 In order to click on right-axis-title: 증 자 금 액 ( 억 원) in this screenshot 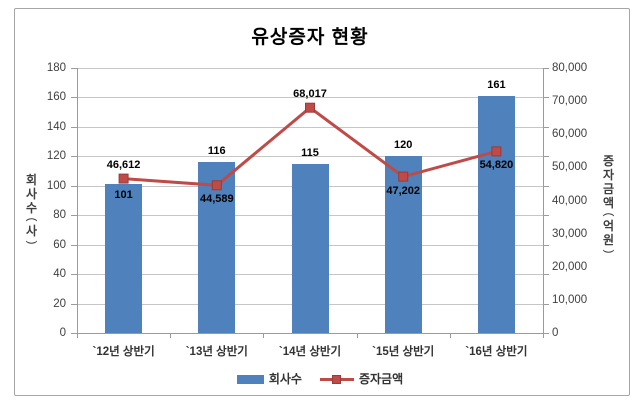, I will do `click(609, 205)`.